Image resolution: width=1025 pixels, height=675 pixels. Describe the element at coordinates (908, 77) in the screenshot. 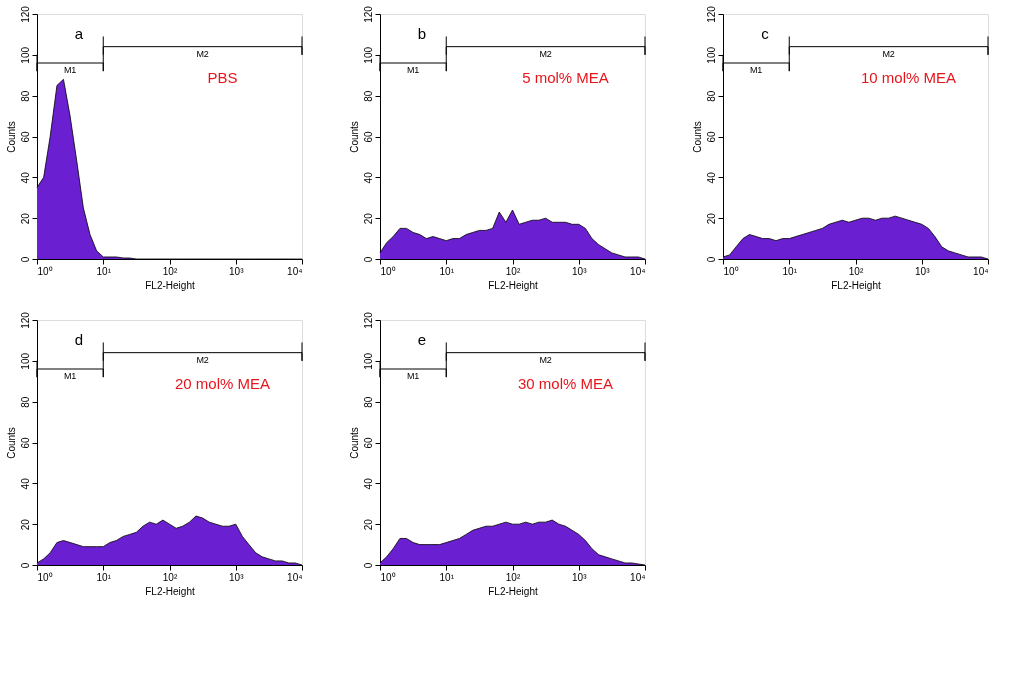

I see `annotation: 10 mol% MEA` at that location.